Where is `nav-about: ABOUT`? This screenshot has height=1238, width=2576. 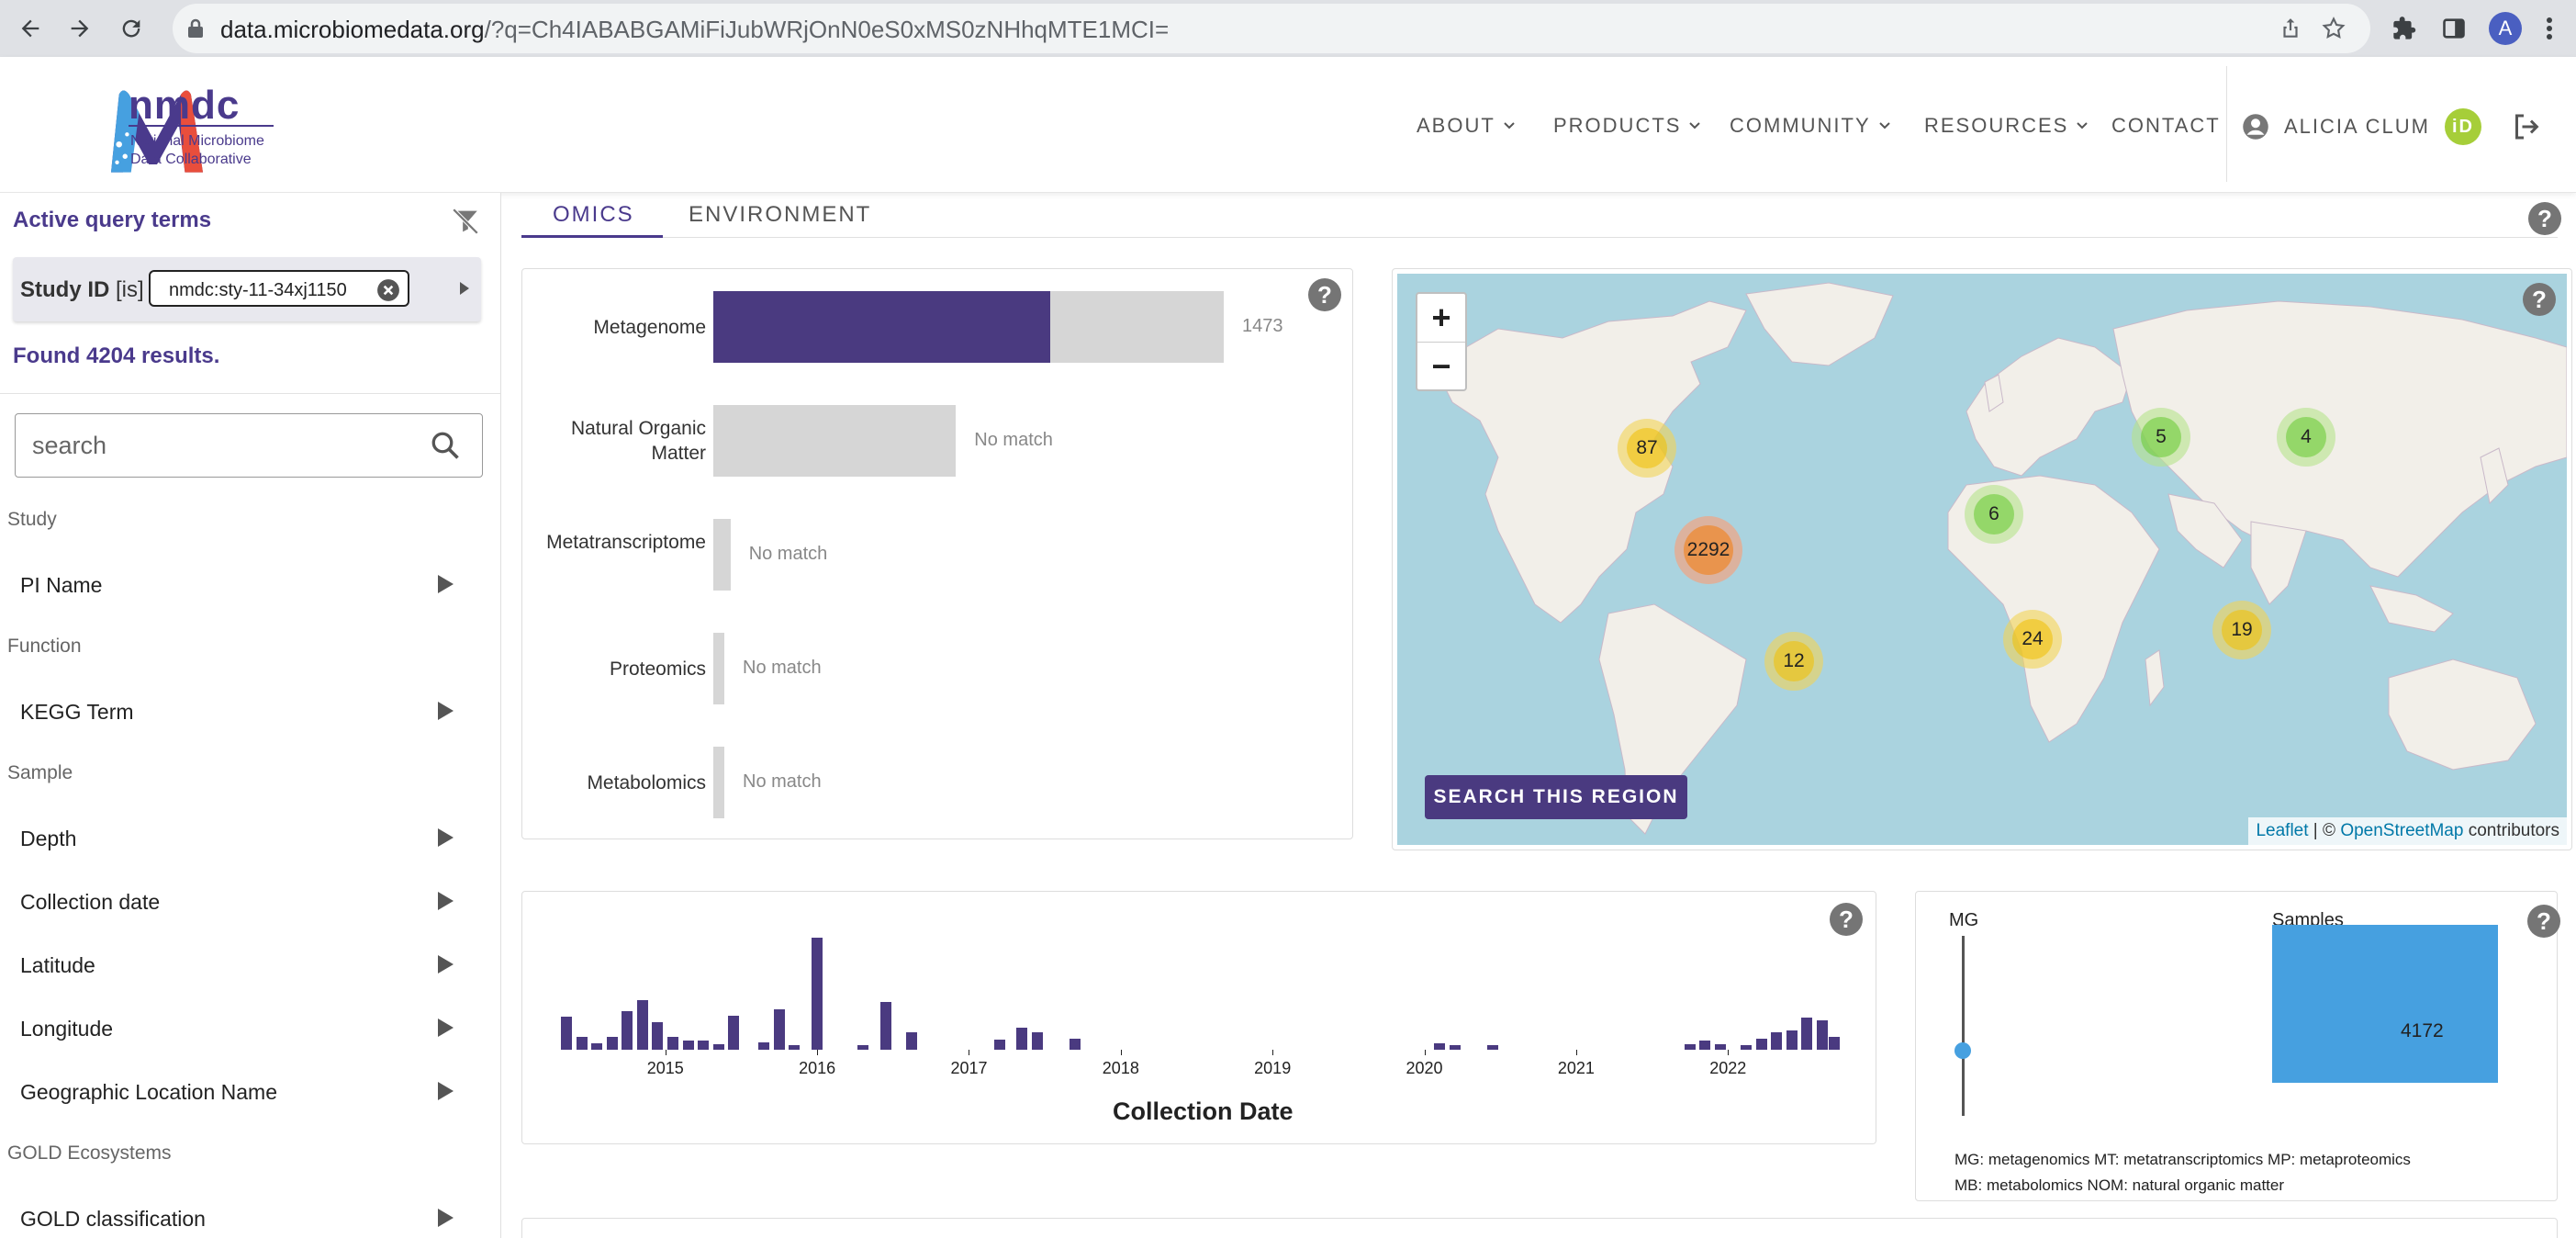
nav-about: ABOUT is located at coordinates (1466, 126).